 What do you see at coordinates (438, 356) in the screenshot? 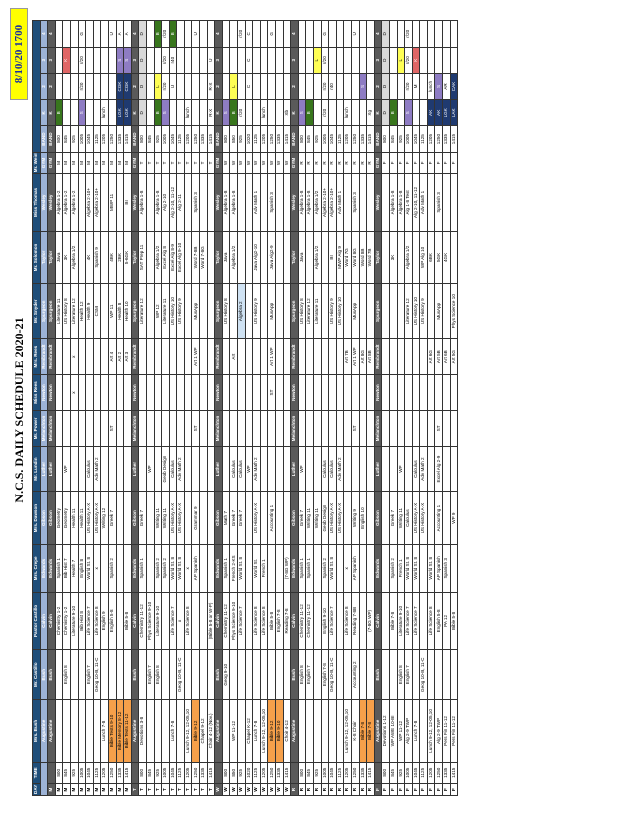
I see `class-cell: Art 5B` at bounding box center [438, 356].